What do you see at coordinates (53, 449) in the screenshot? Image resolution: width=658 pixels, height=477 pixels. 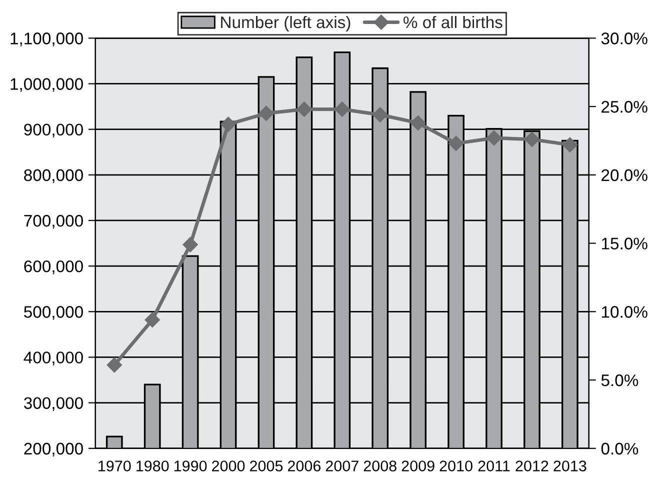 I see `y-tick-label: 200,000` at bounding box center [53, 449].